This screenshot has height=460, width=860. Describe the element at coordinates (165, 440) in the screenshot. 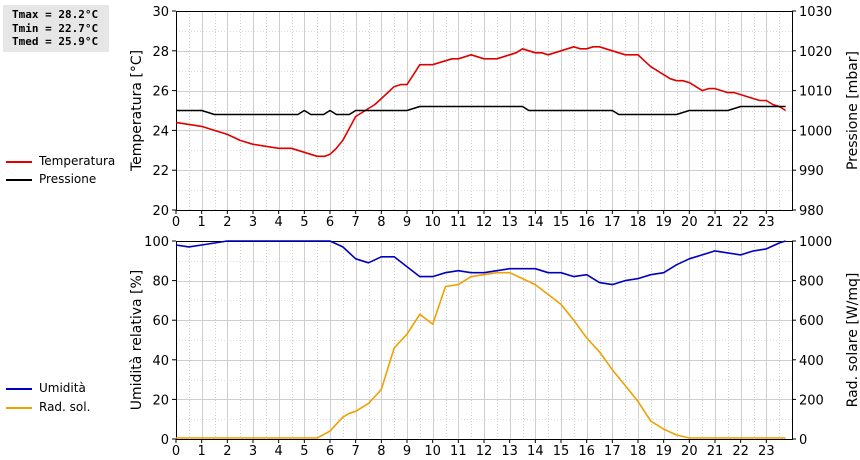

I see `y-tick-label: 0` at that location.